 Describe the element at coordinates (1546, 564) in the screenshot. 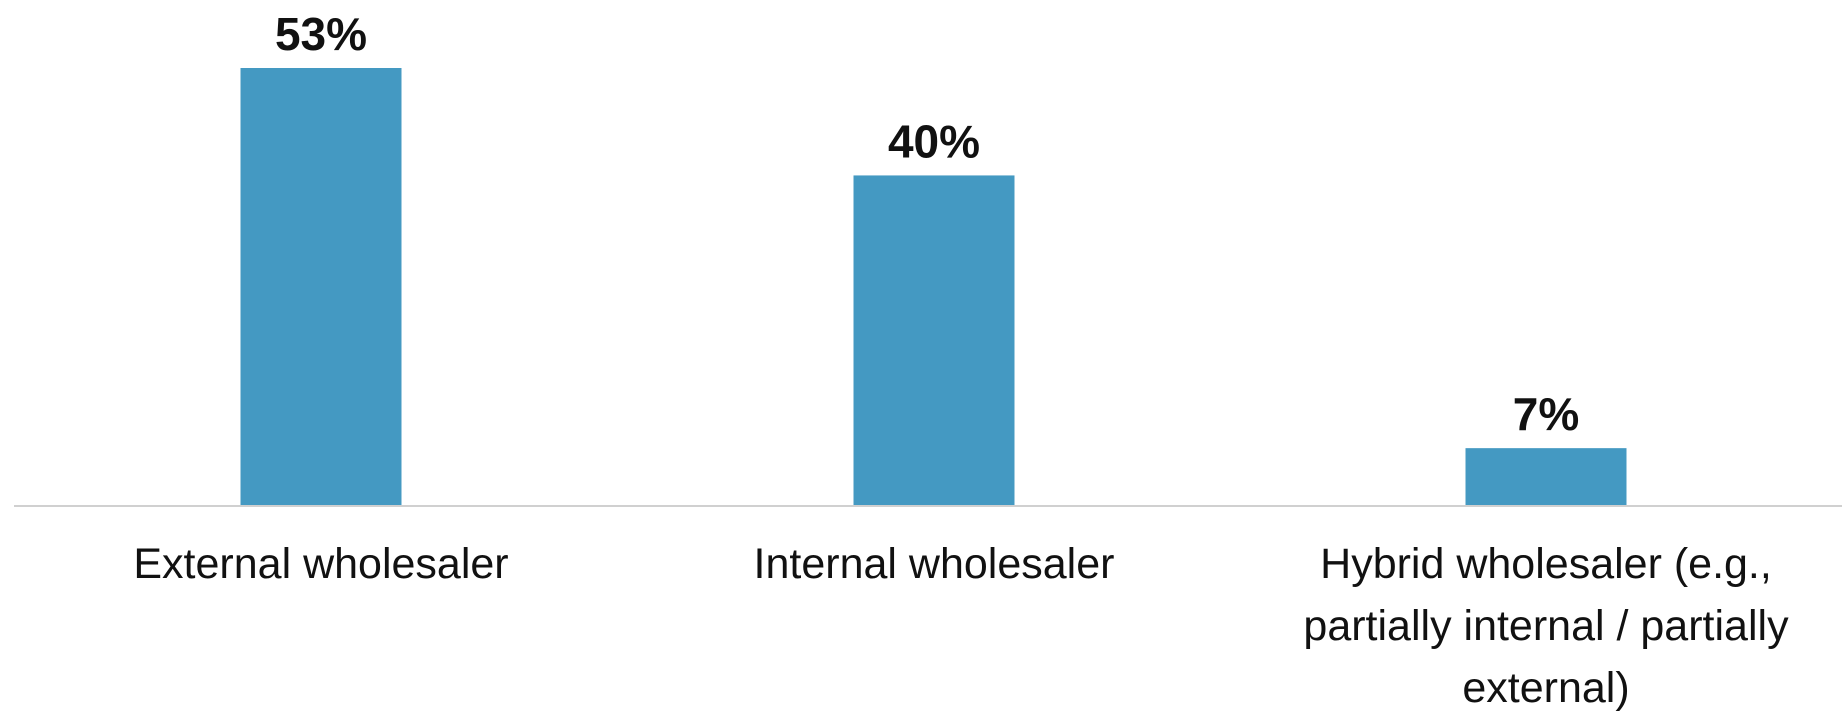

I see `category-label-3-line-1: Hybrid wholesaler (e.g.,` at that location.